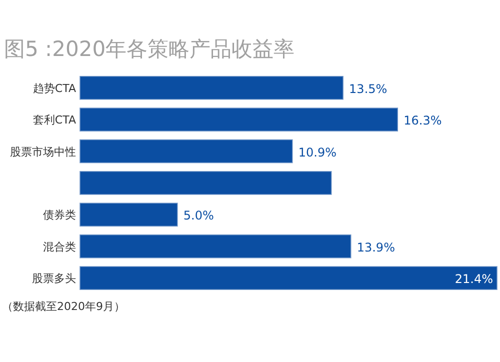  Describe the element at coordinates (59, 215) in the screenshot. I see `y-tick-label: 债券类` at that location.